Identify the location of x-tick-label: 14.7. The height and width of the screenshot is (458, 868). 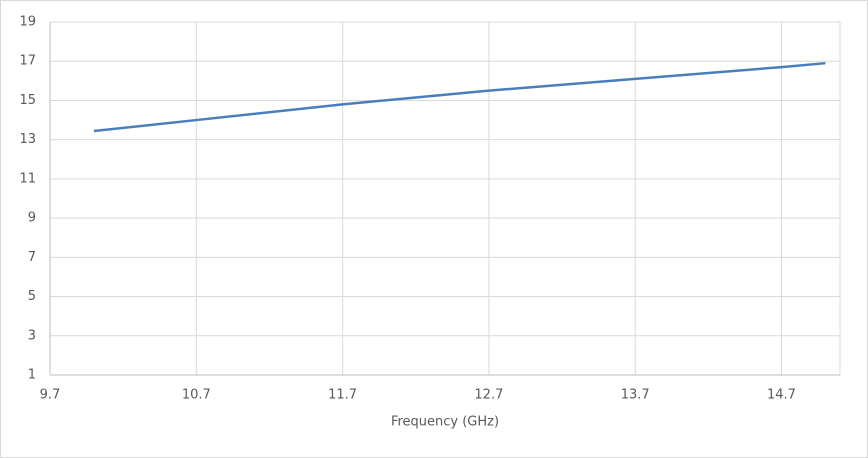
(781, 395).